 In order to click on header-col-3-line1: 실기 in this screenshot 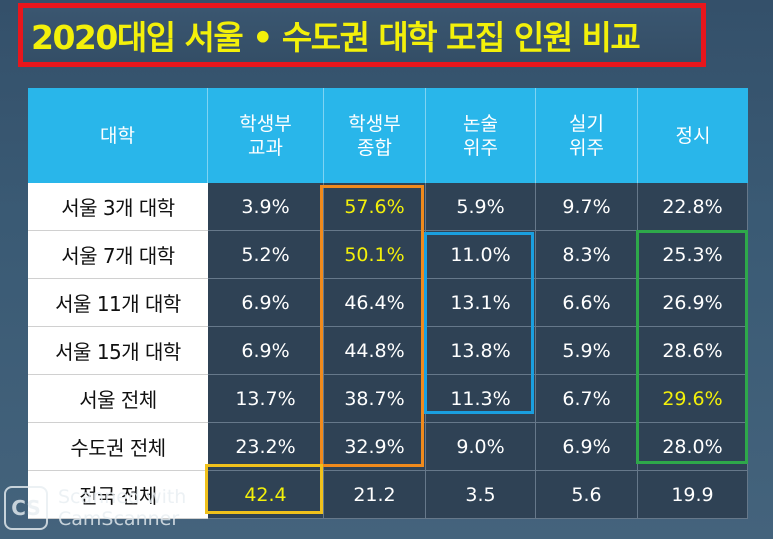, I will do `click(586, 123)`.